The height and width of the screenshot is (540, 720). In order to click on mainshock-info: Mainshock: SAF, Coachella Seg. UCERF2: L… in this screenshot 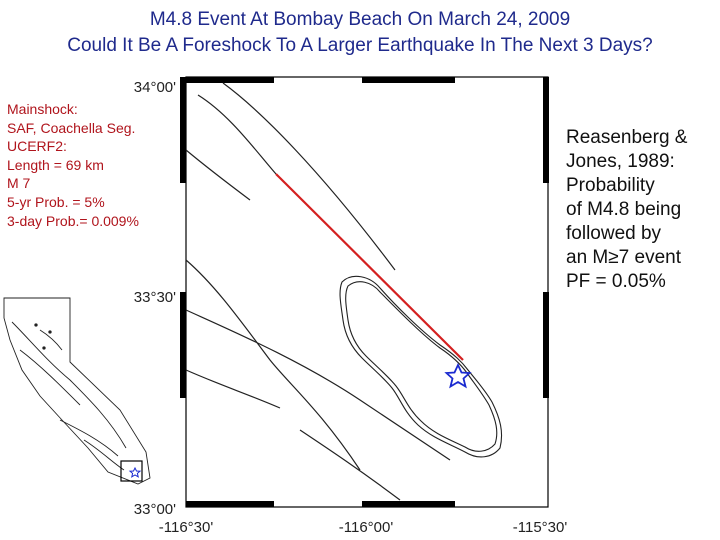, I will do `click(73, 165)`.